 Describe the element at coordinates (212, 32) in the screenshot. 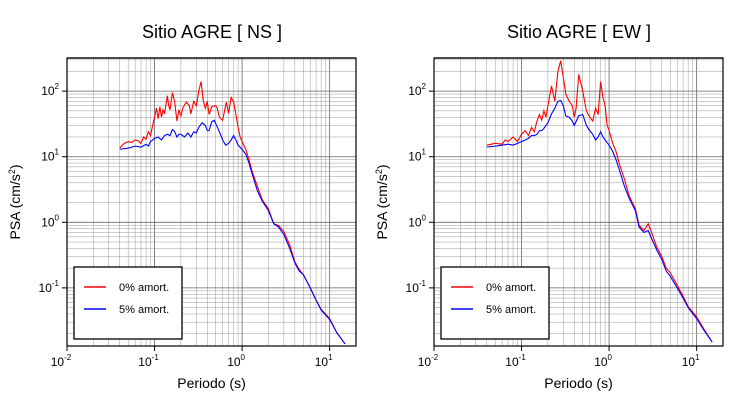

I see `chart-title: Sitio AGRE [ NS ]` at that location.